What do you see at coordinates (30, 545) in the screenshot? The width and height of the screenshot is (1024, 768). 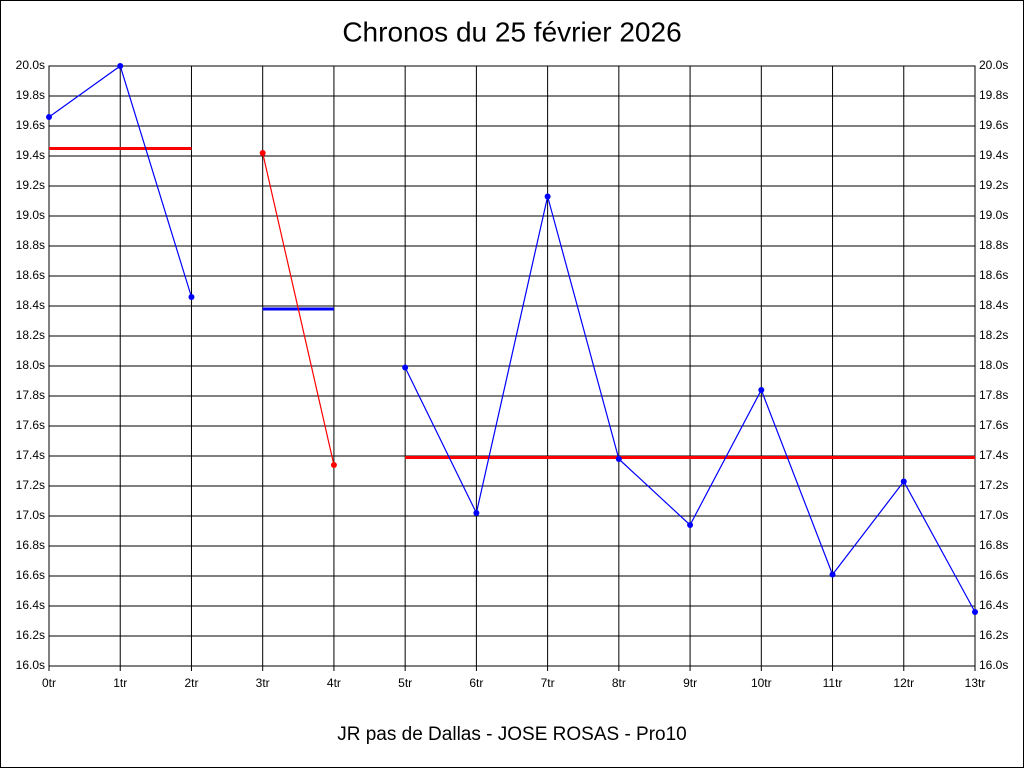 I see `y-tick-label: 16.8s` at bounding box center [30, 545].